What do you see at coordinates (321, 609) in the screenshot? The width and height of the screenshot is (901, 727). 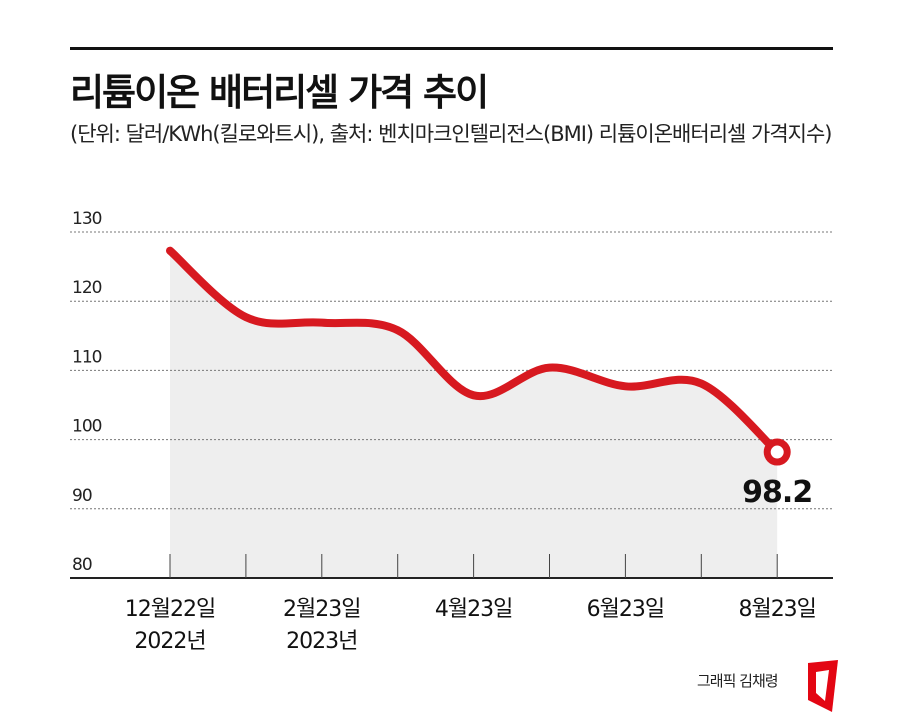 I see `x-tick-label: 2월23일` at bounding box center [321, 609].